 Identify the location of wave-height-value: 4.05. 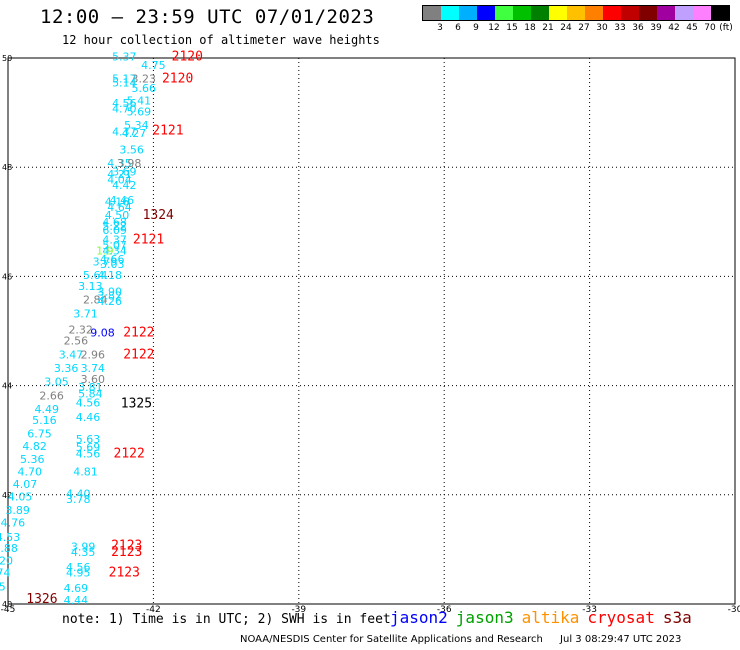
(20, 496).